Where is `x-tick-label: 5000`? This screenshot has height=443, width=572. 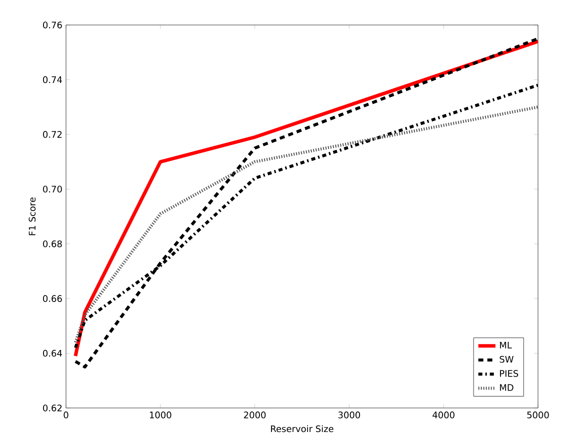 x-tick-label: 5000 is located at coordinates (538, 415).